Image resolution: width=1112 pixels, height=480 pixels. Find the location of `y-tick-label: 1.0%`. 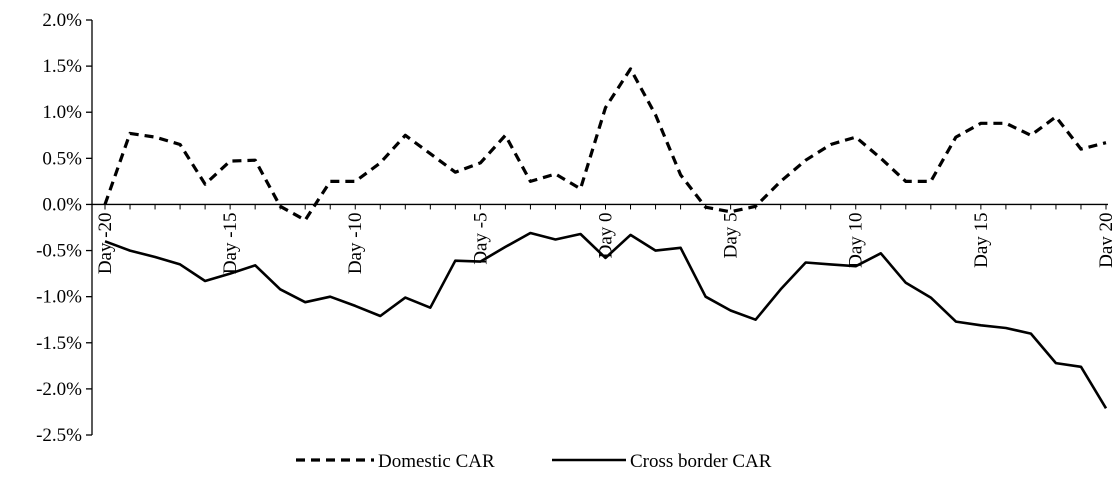

y-tick-label: 1.0% is located at coordinates (62, 112).